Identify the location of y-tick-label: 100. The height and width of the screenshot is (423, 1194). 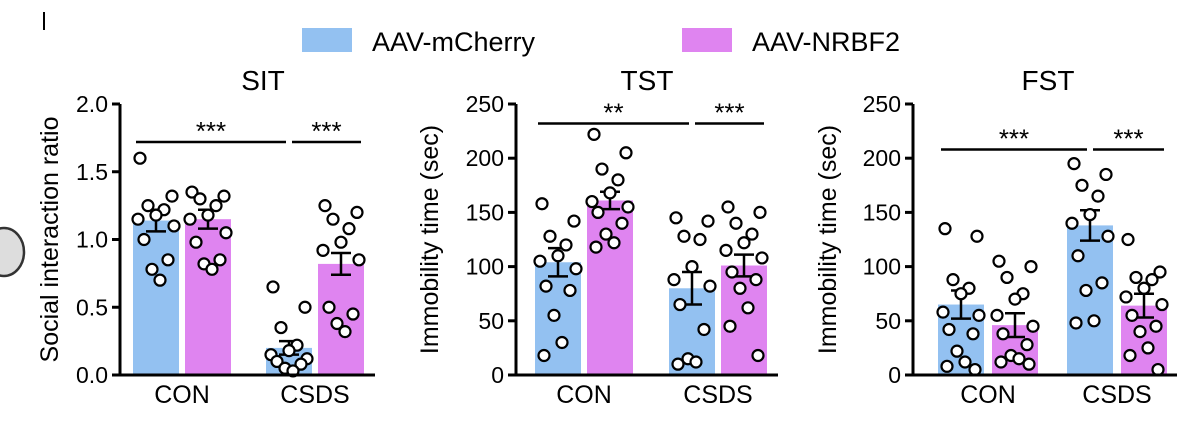
(485, 267).